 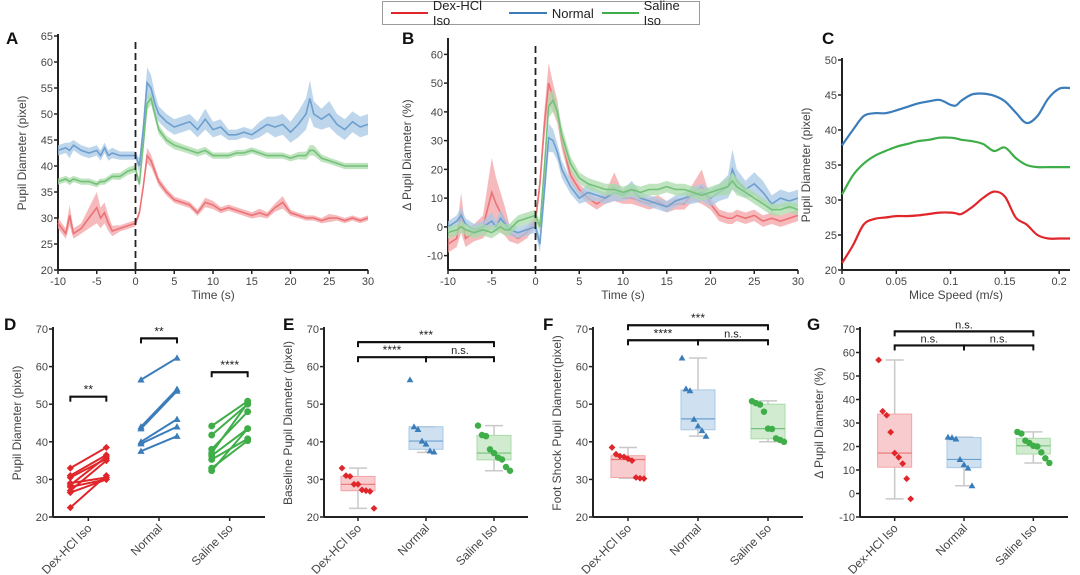 I want to click on y-tick-label: 65, so click(x=47, y=37).